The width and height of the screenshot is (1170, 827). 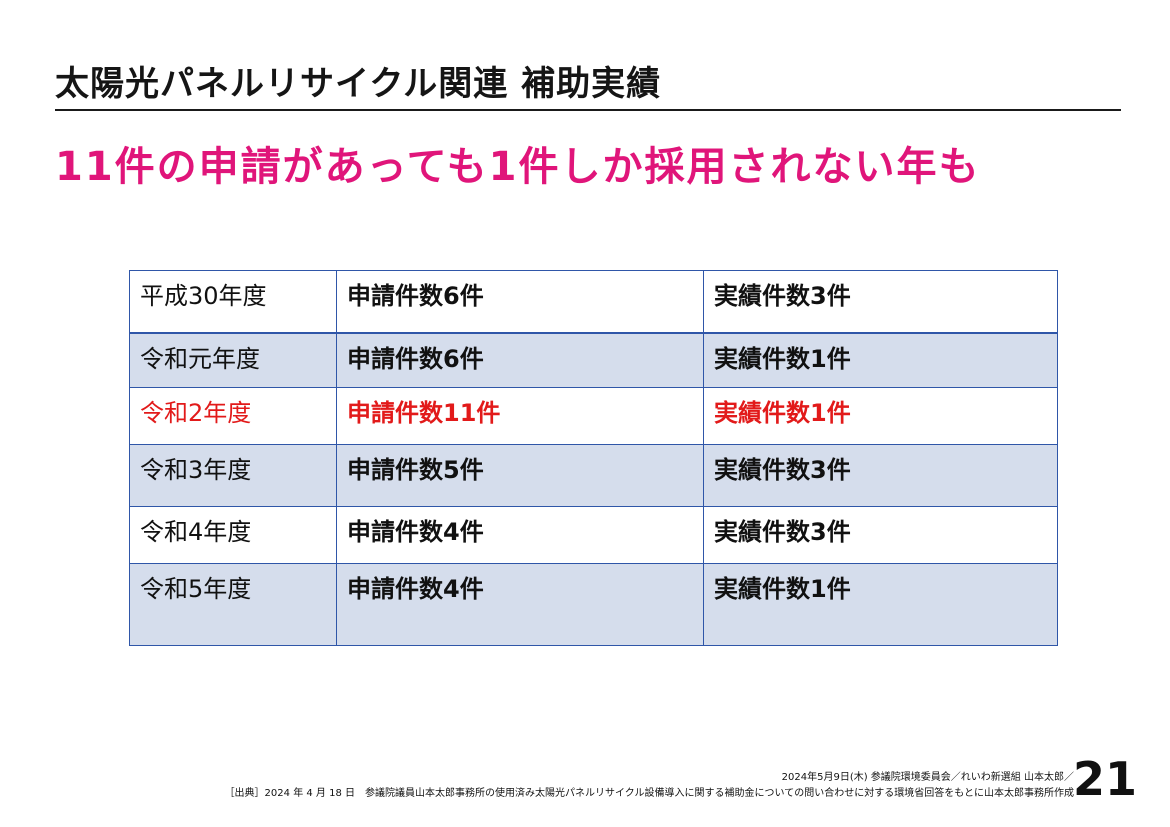 I want to click on table-row: 令和4年度 申請件数4件 実績件数3件, so click(x=593, y=535).